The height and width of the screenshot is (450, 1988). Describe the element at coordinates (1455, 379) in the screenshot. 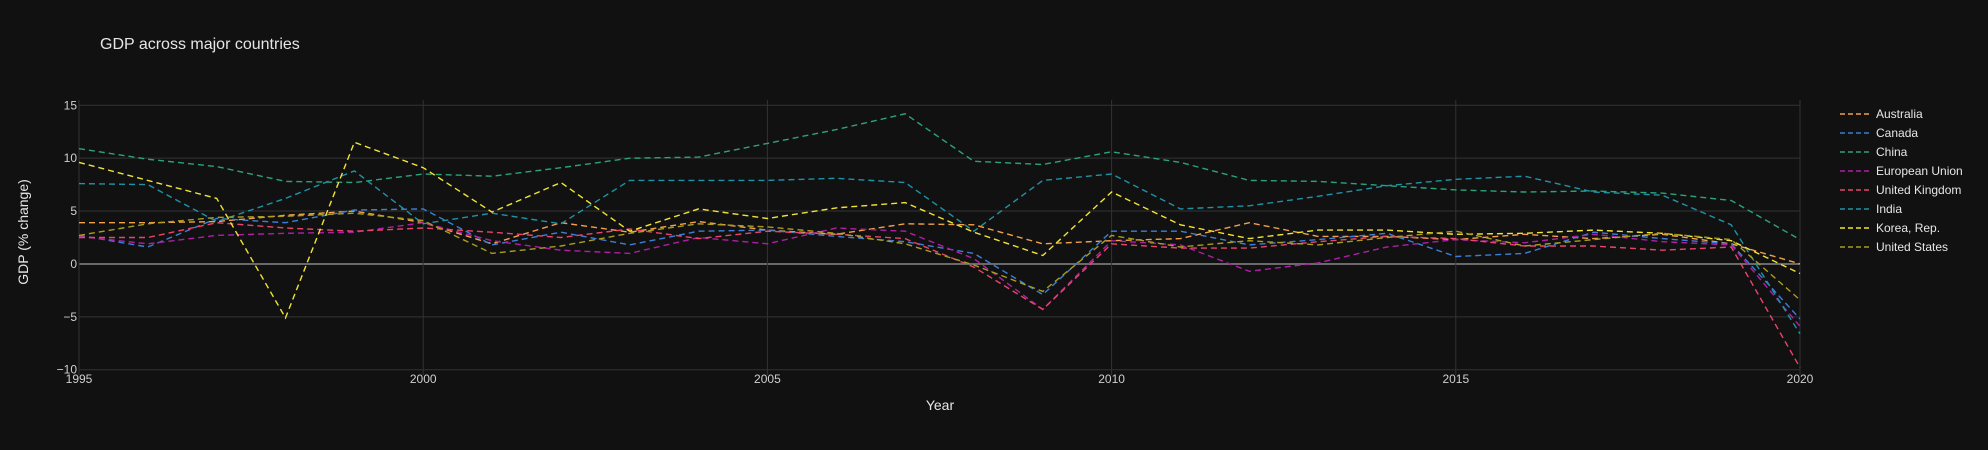

I see `x-tick-label: 2015` at that location.